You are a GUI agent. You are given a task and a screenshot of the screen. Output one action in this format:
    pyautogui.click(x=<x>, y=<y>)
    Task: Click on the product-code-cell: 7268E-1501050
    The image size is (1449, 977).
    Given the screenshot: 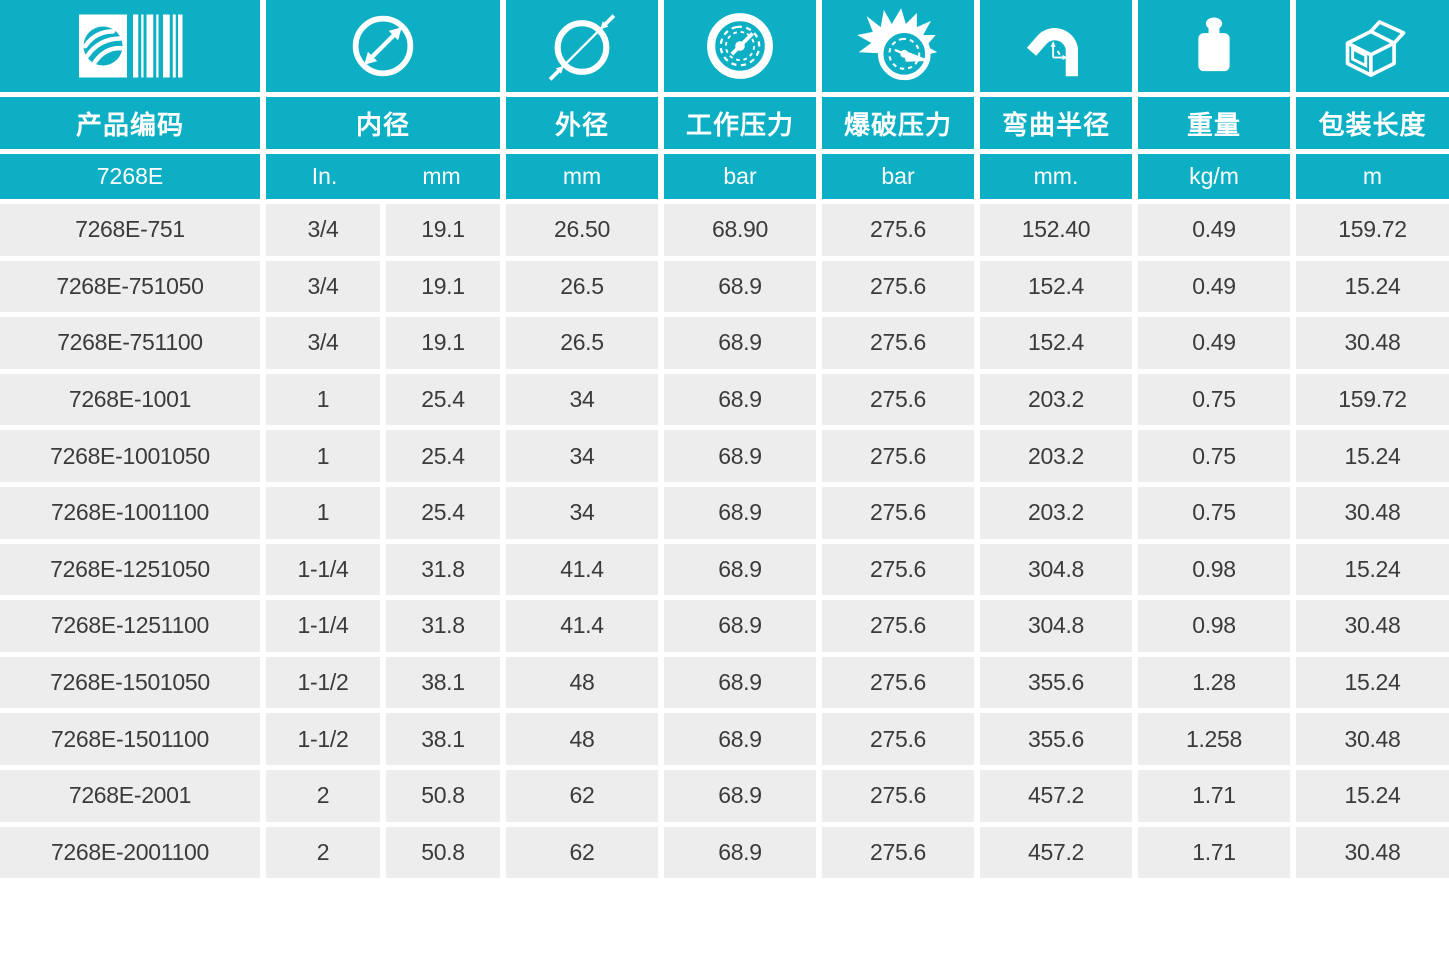 What is the action you would take?
    pyautogui.click(x=130, y=682)
    